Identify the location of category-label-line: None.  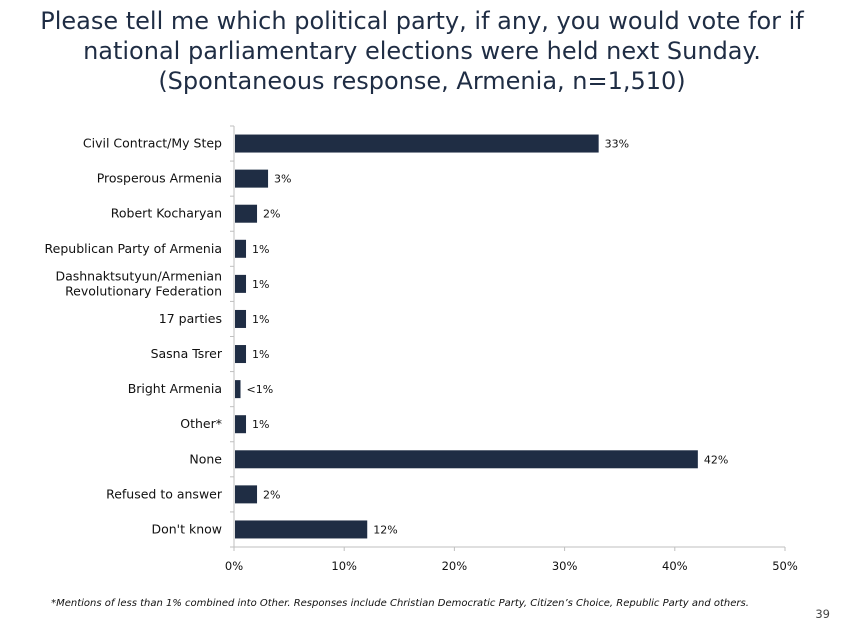
(205, 458).